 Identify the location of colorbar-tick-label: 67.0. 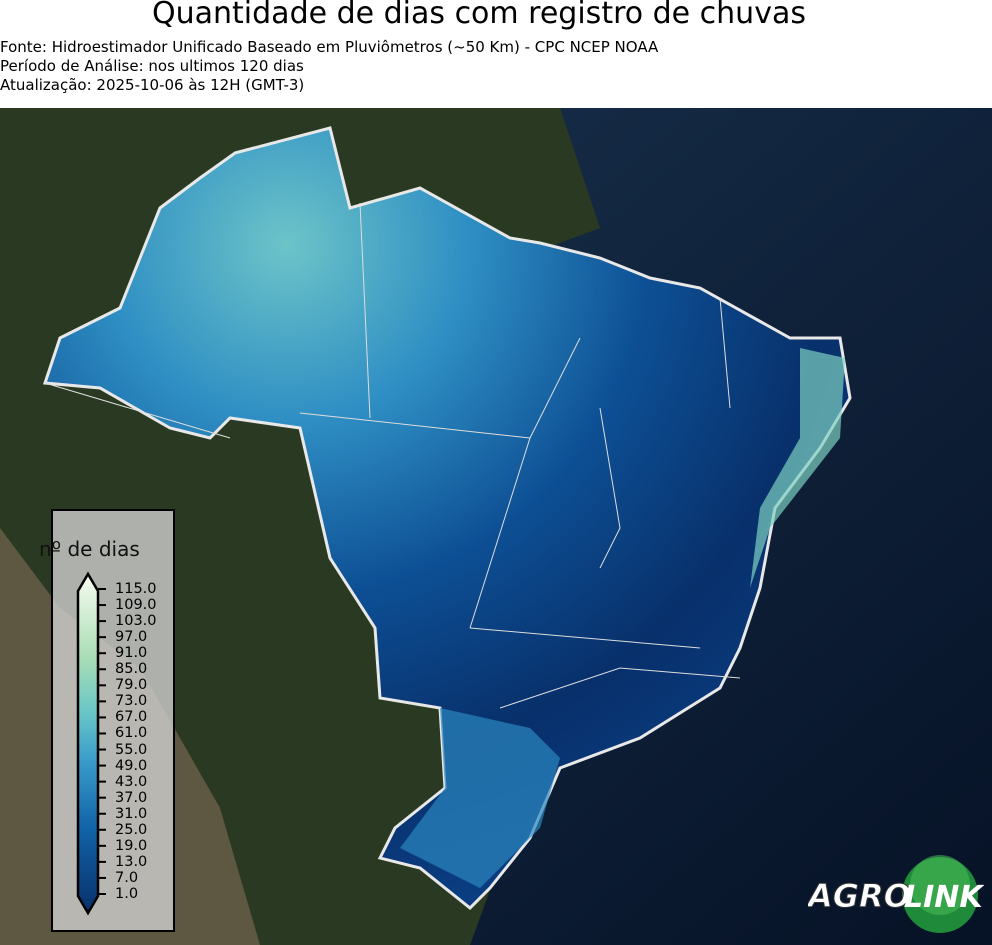
(131, 717).